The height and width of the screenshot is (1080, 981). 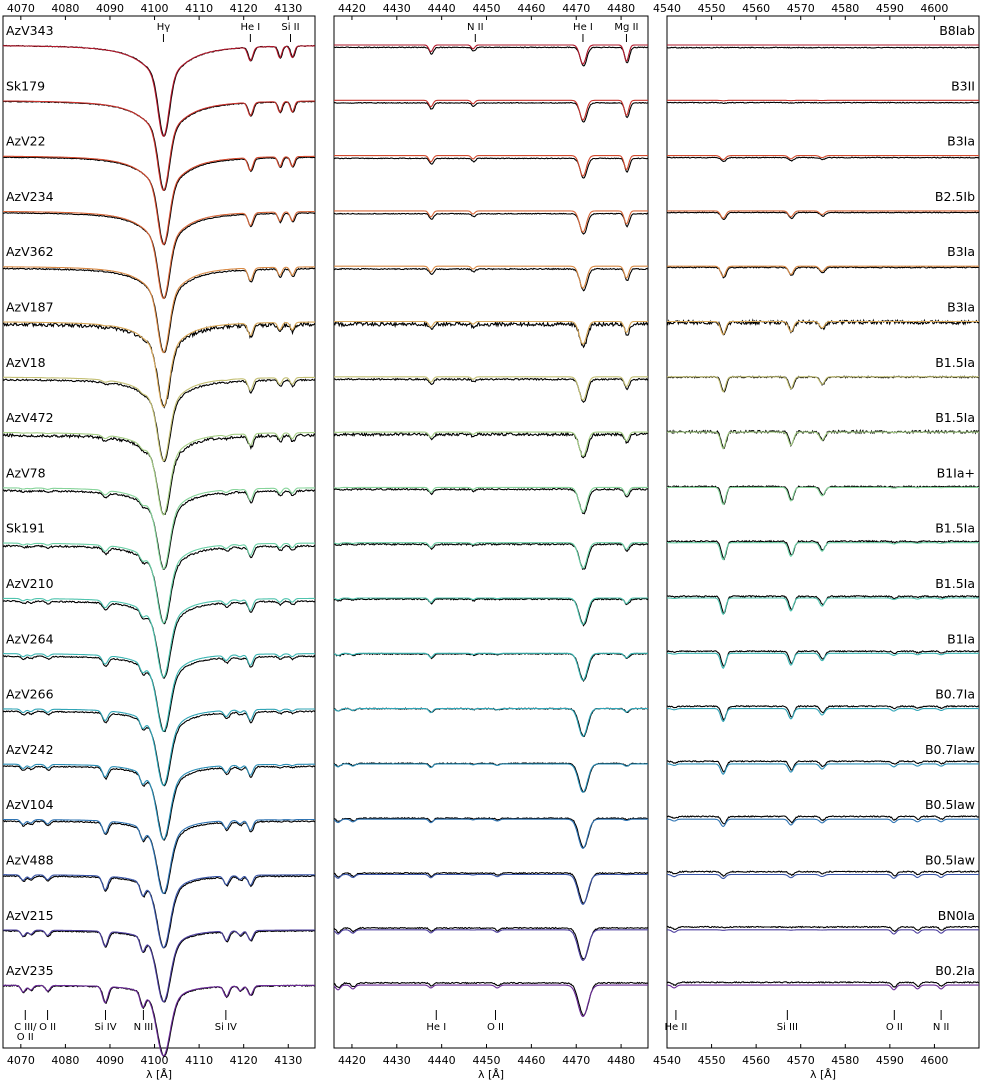 I want to click on bottom-line-id-label: Si IV, so click(x=105, y=1027).